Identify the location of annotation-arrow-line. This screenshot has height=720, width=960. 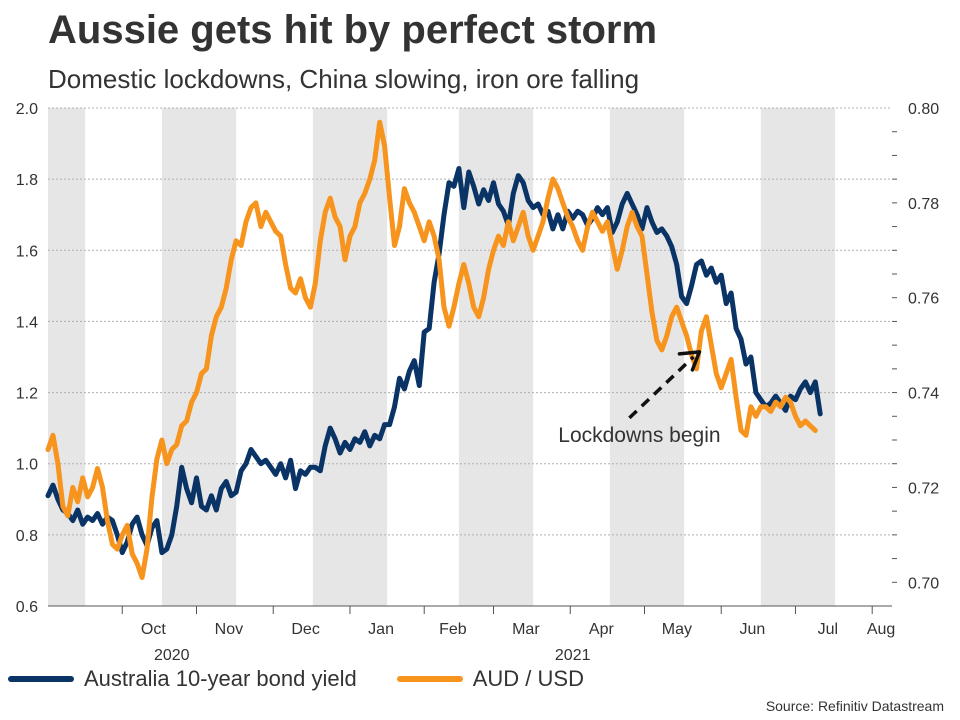
(661, 387).